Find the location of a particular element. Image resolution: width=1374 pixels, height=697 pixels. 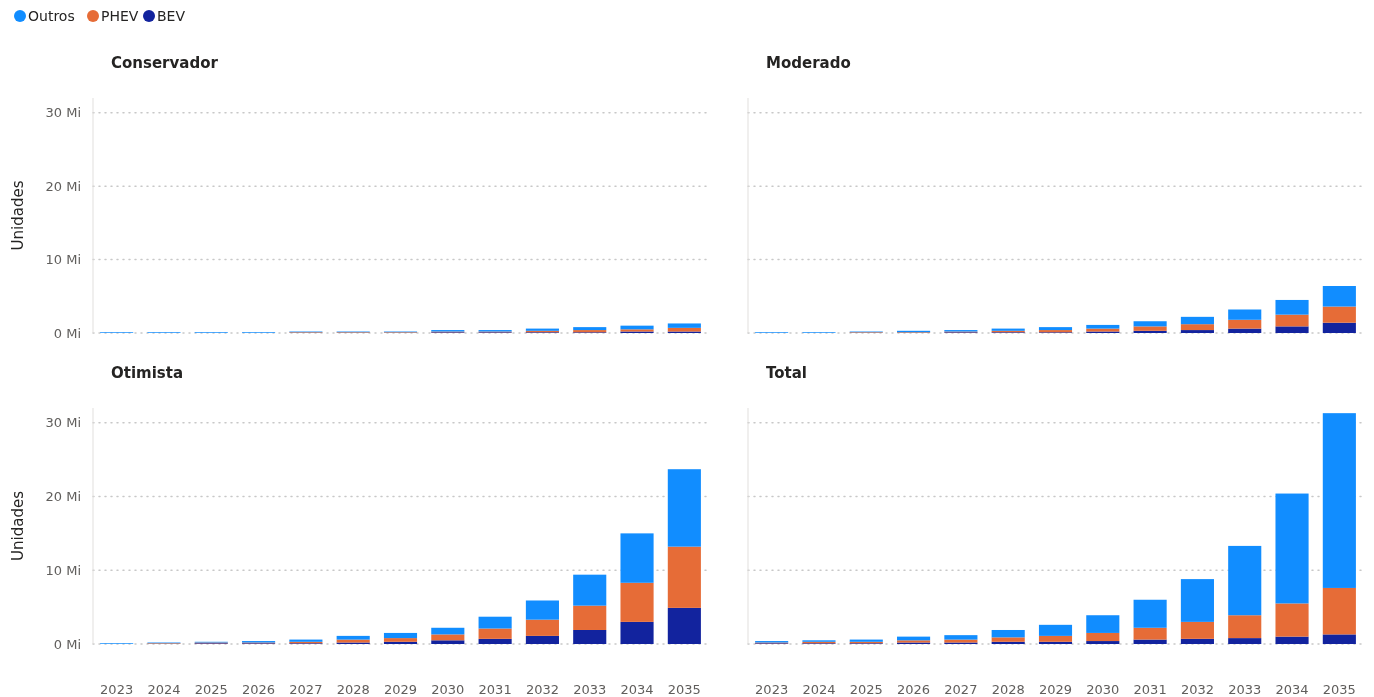

chart-title: Otimista is located at coordinates (147, 373).